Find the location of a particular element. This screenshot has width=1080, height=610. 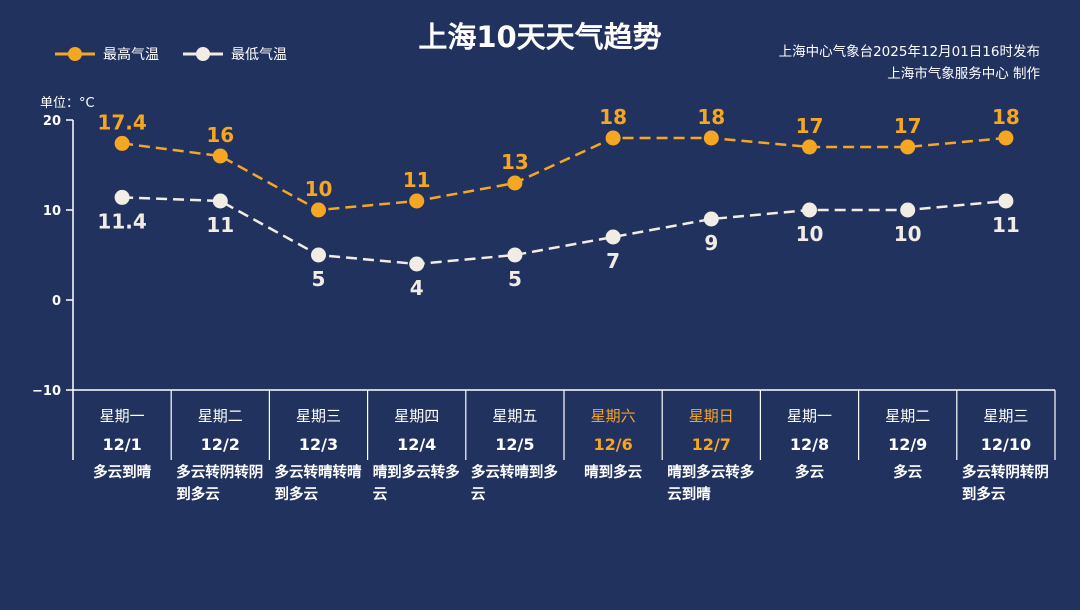

date-label: 12/6 is located at coordinates (612, 444).